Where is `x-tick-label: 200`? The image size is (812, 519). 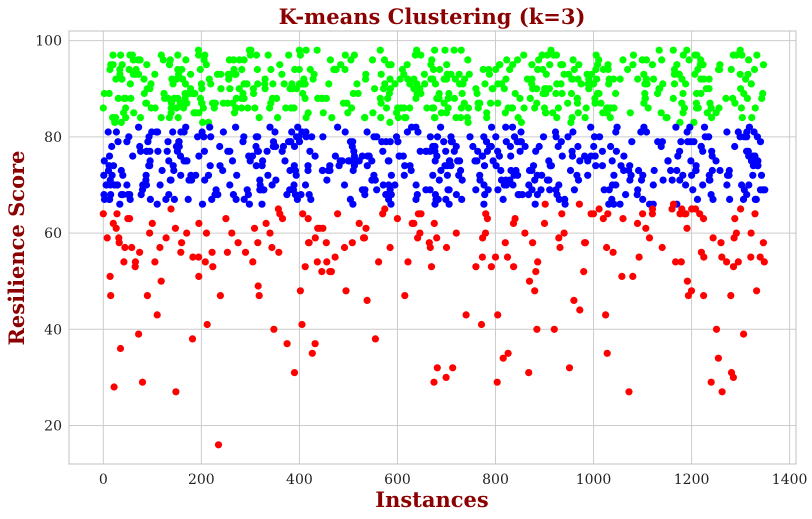 x-tick-label: 200 is located at coordinates (201, 480).